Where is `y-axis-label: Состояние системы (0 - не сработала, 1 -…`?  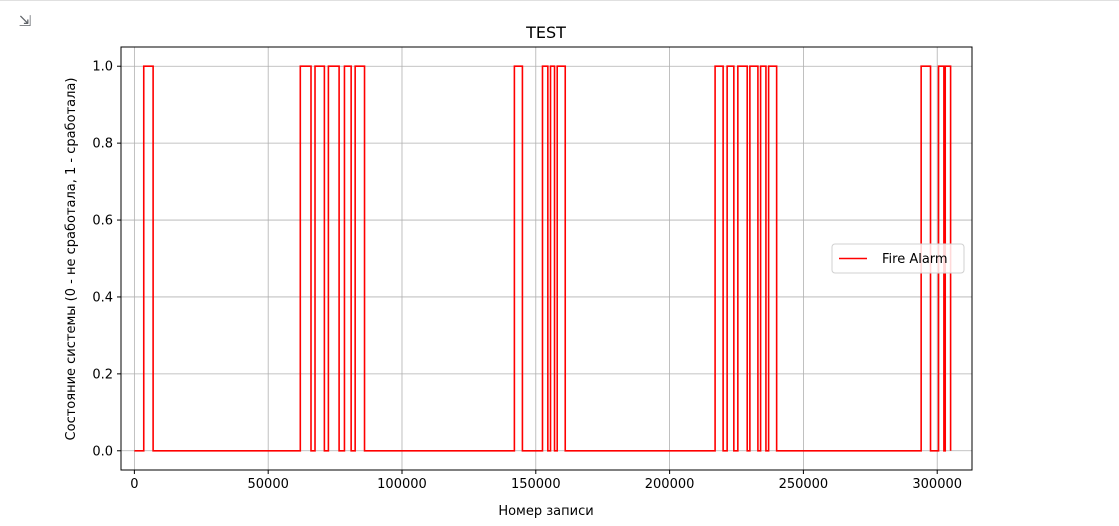
y-axis-label: Состояние системы (0 - не сработала, 1 -… is located at coordinates (71, 259).